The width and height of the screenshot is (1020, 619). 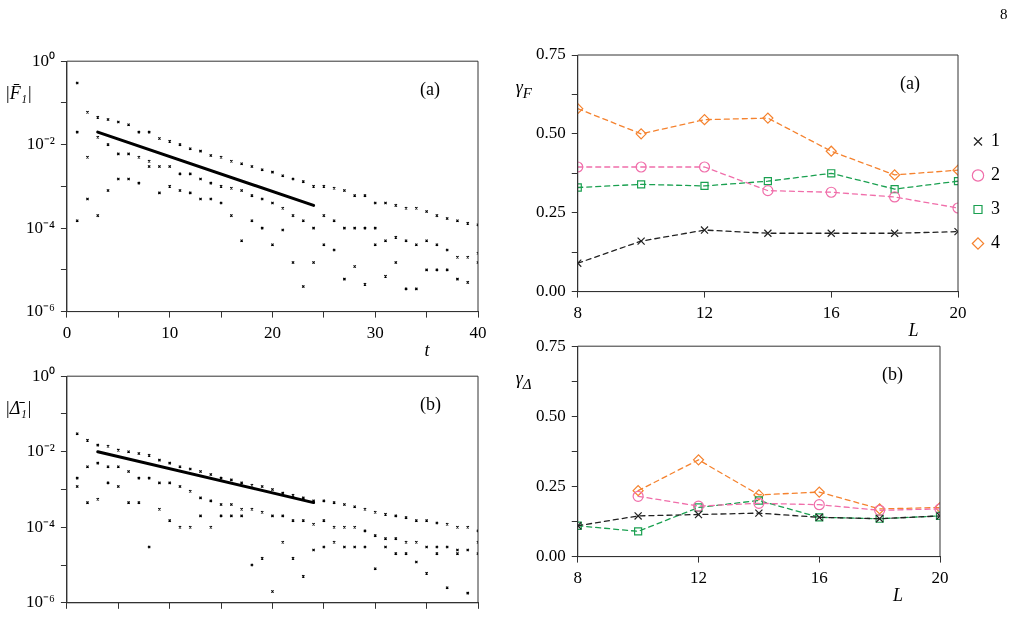 What do you see at coordinates (18, 409) in the screenshot?
I see `y-axis-title: |Δ̄₁|` at bounding box center [18, 409].